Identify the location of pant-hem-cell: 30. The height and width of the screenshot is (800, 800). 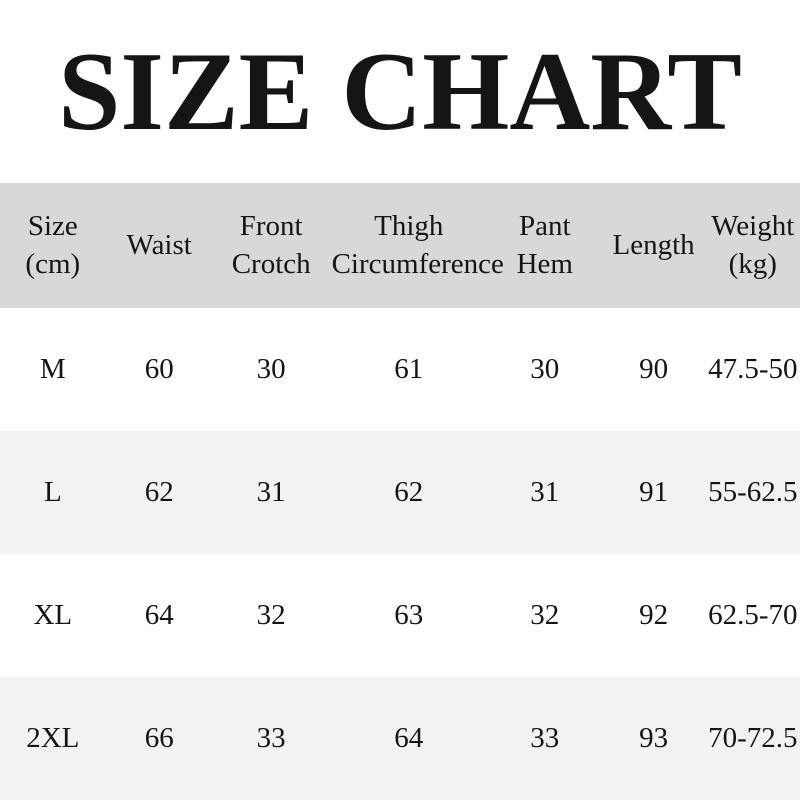
(545, 369).